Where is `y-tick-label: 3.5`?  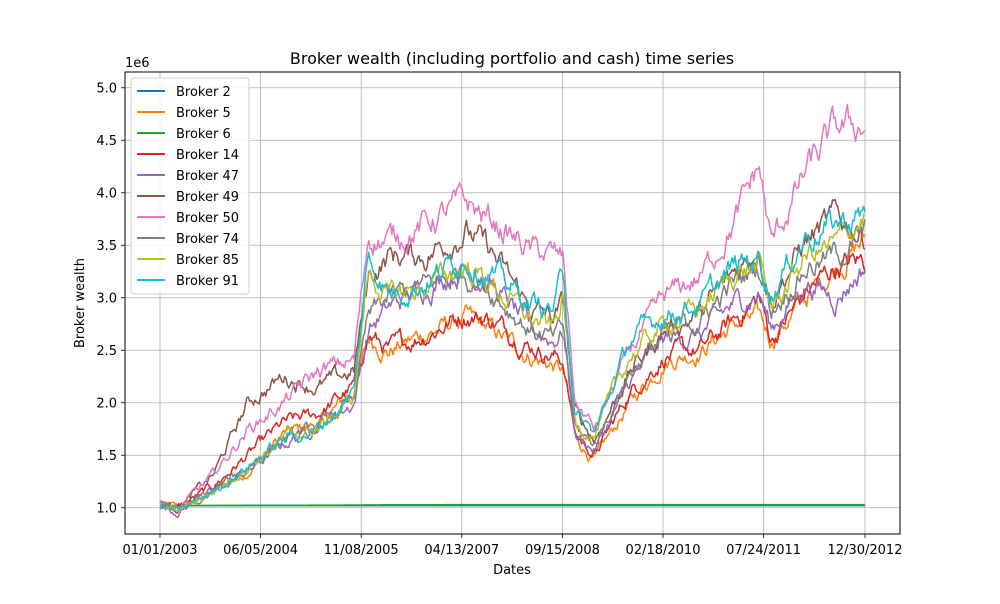
y-tick-label: 3.5 is located at coordinates (106, 246).